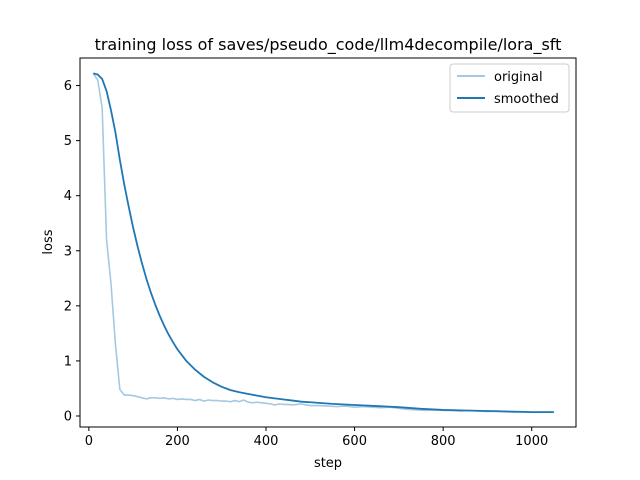 The image size is (640, 480). Describe the element at coordinates (48, 241) in the screenshot. I see `y-axis-label: loss` at that location.